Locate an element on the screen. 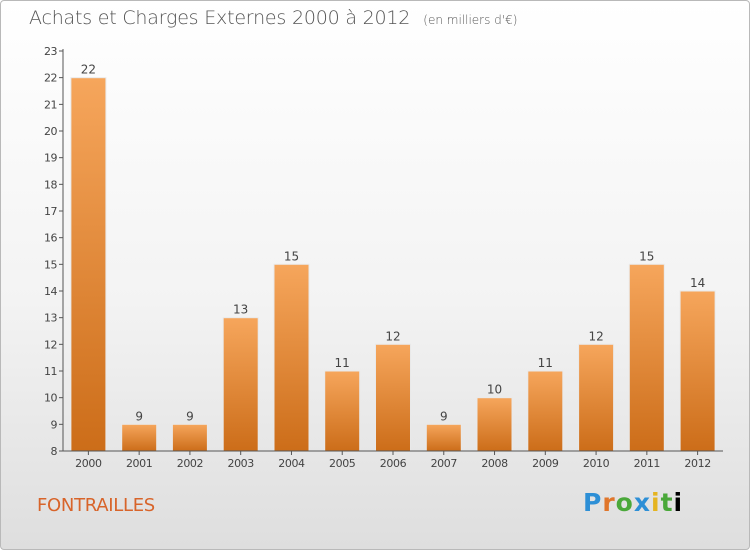 The width and height of the screenshot is (750, 550). y-tick-label: 20 is located at coordinates (50, 131).